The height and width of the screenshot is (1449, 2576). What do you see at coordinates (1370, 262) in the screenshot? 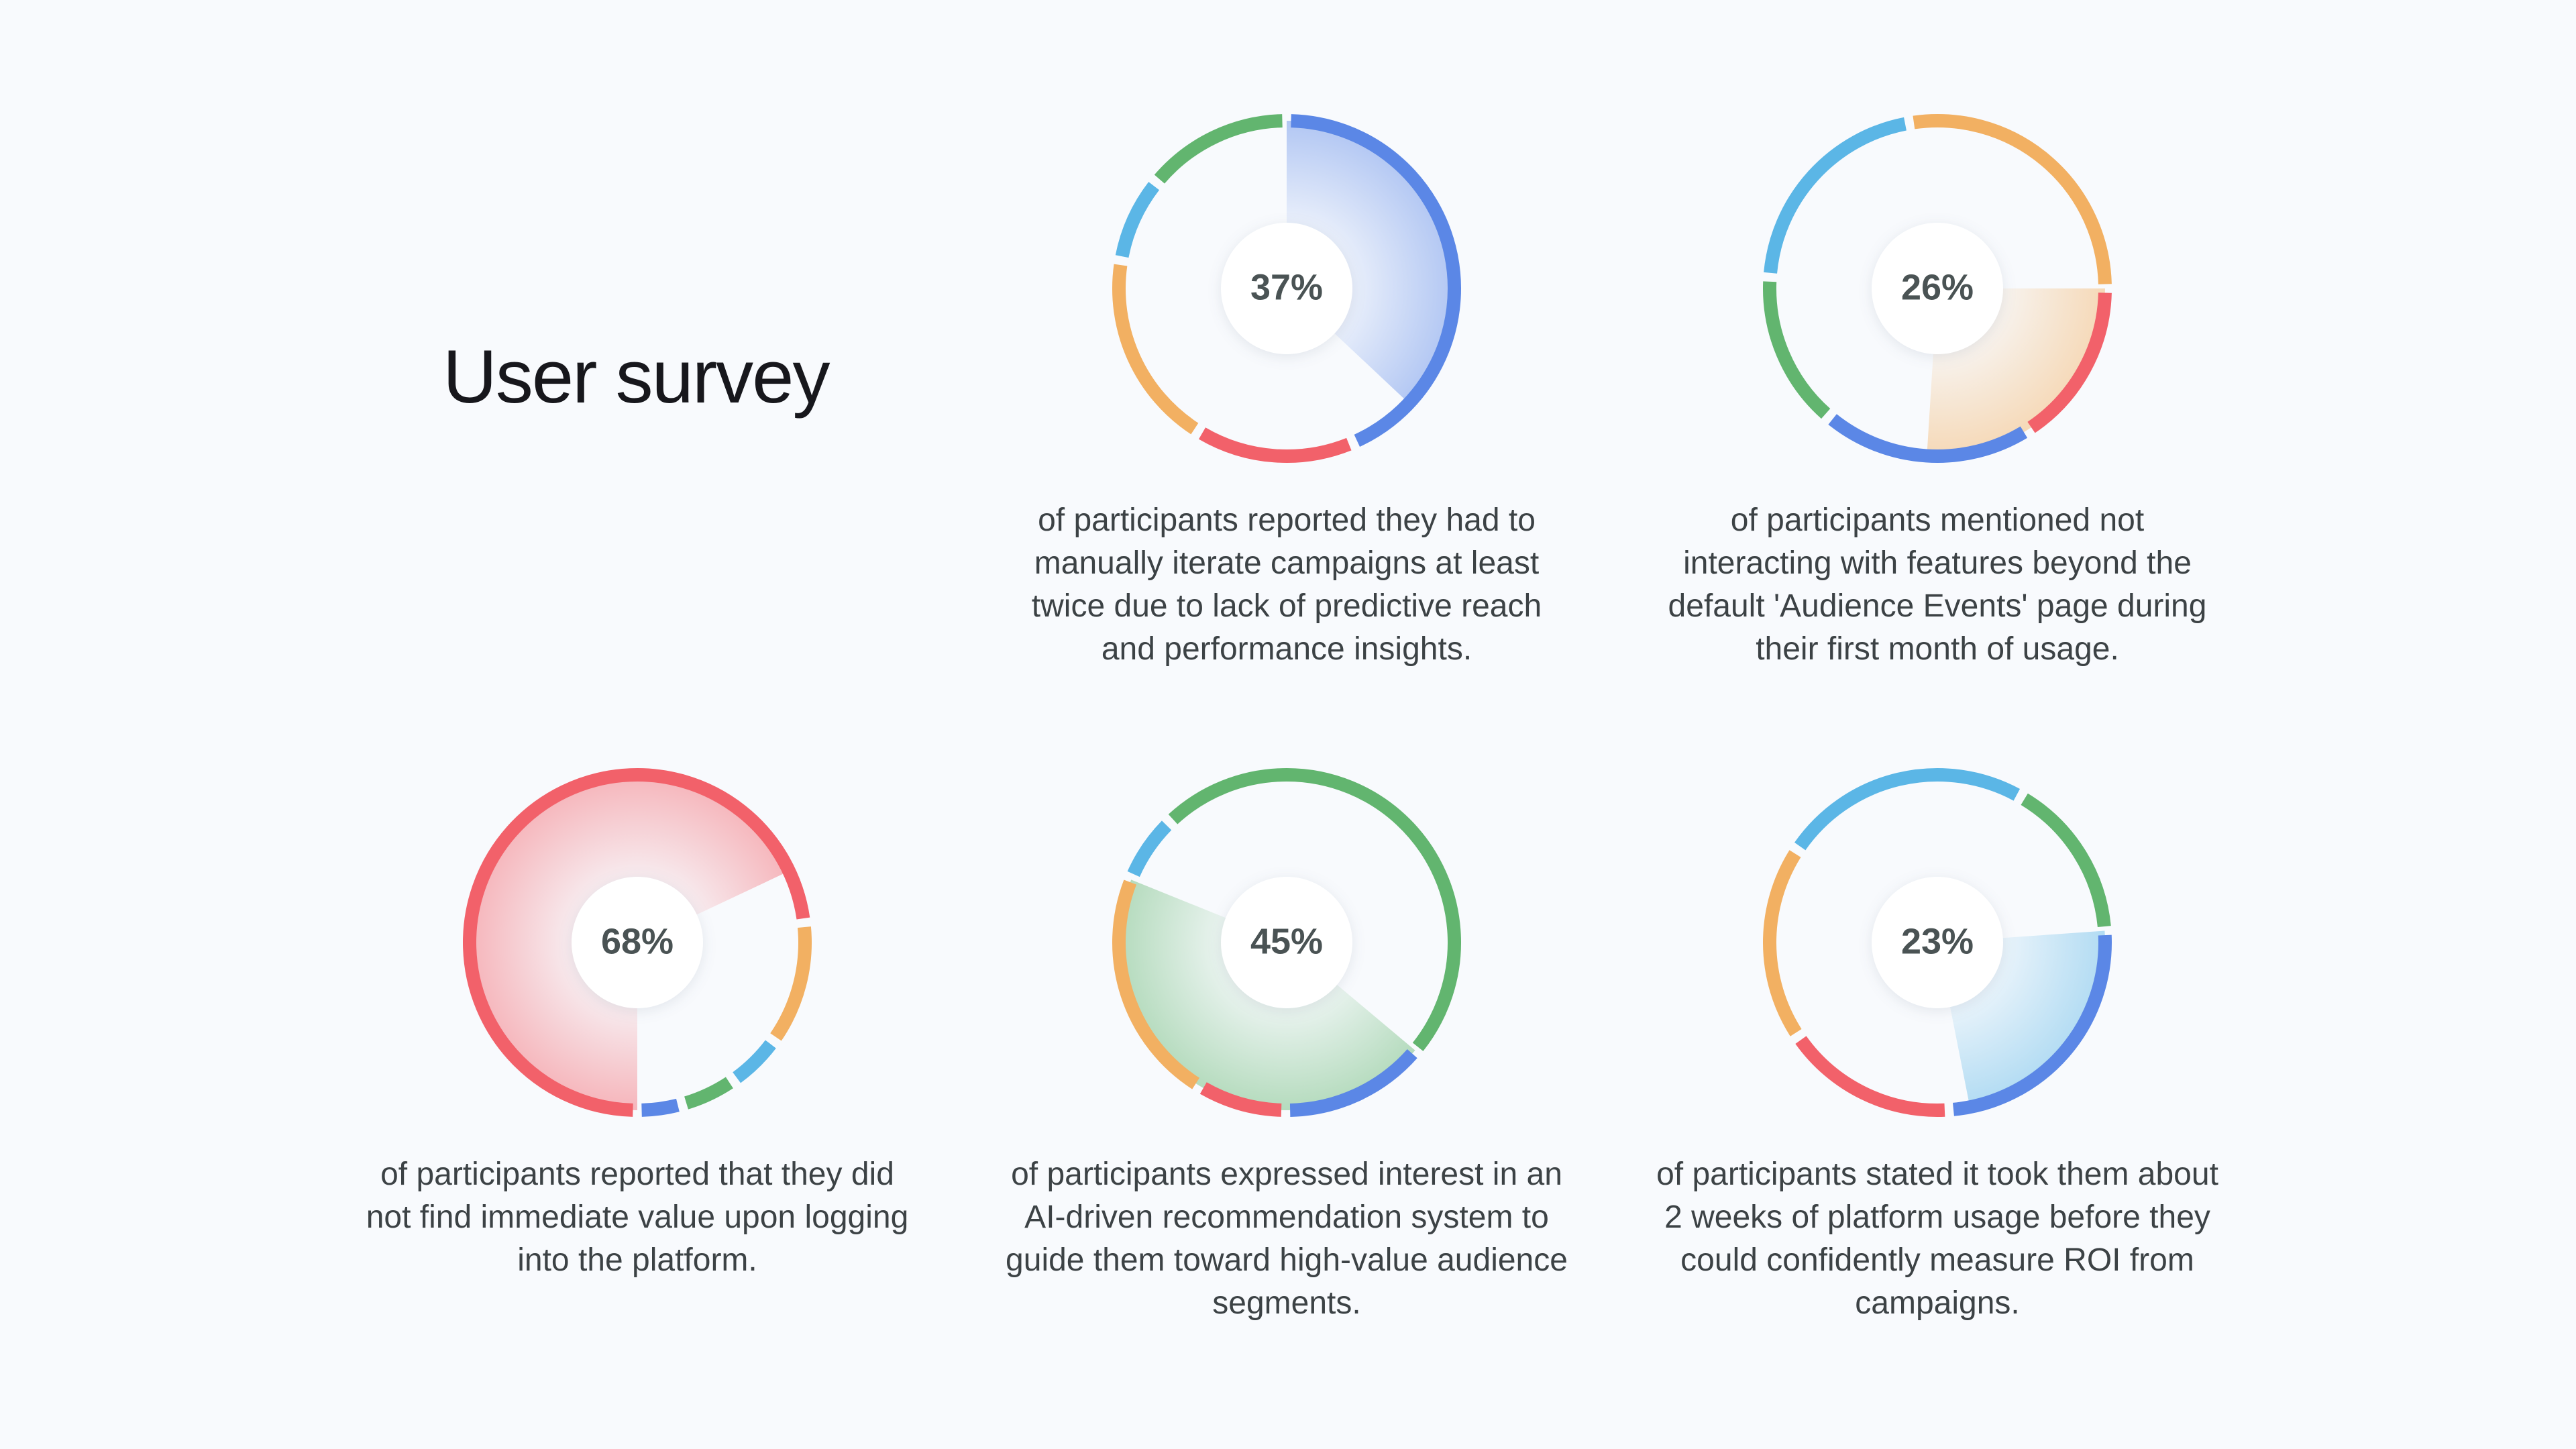
I see `highlight-wedge` at bounding box center [1370, 262].